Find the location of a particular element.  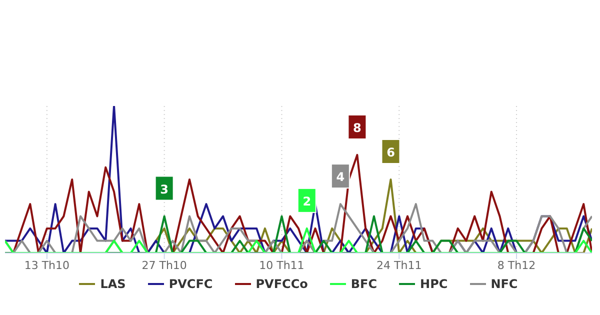

annotation: 4 is located at coordinates (340, 177).